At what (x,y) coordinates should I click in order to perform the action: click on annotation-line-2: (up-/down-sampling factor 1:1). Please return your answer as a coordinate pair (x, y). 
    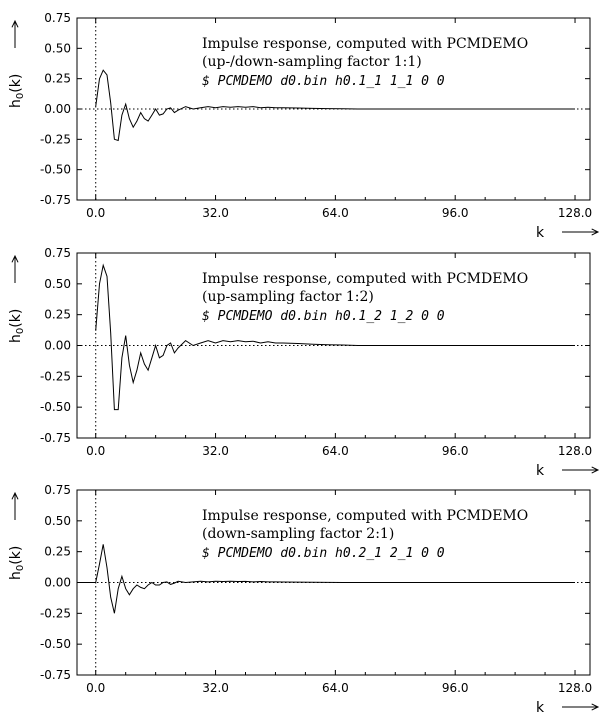
    Looking at the image, I should click on (312, 62).